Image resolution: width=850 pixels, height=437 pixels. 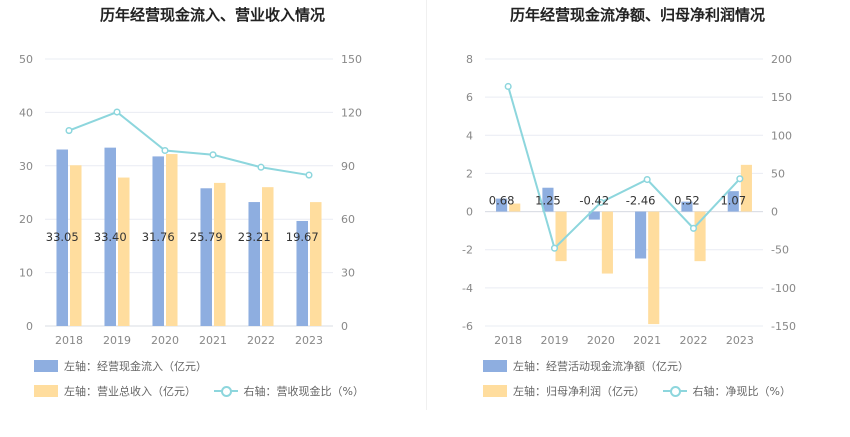 I want to click on legend-item-net-ratio: 右轴：净现比（%）, so click(x=726, y=391).